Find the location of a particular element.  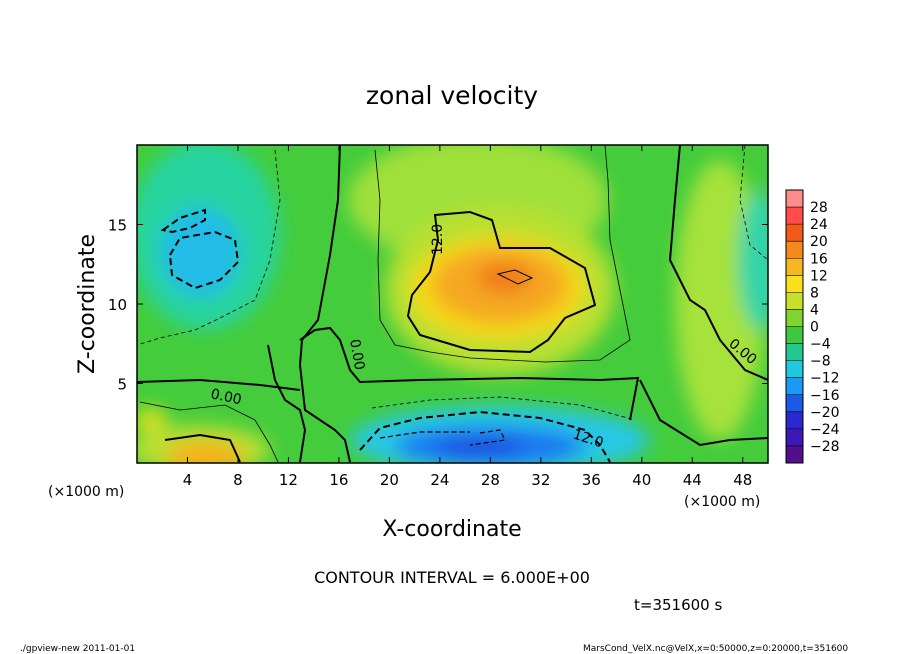

region-bottom-left-orange is located at coordinates (205, 451).